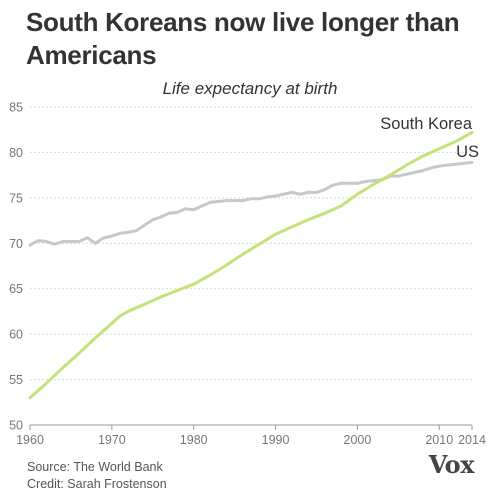 This screenshot has height=500, width=500. Describe the element at coordinates (16, 244) in the screenshot. I see `y-tick-label: 70` at that location.